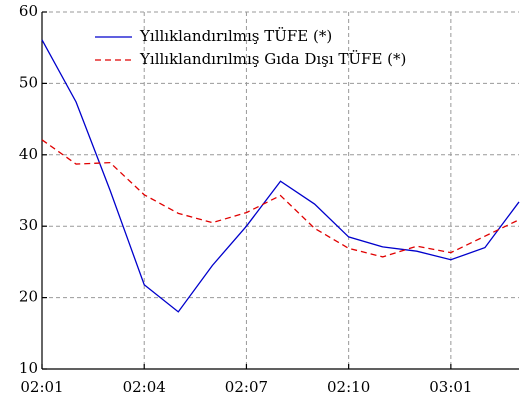  Describe the element at coordinates (28, 154) in the screenshot. I see `y-tick-label: 40` at that location.